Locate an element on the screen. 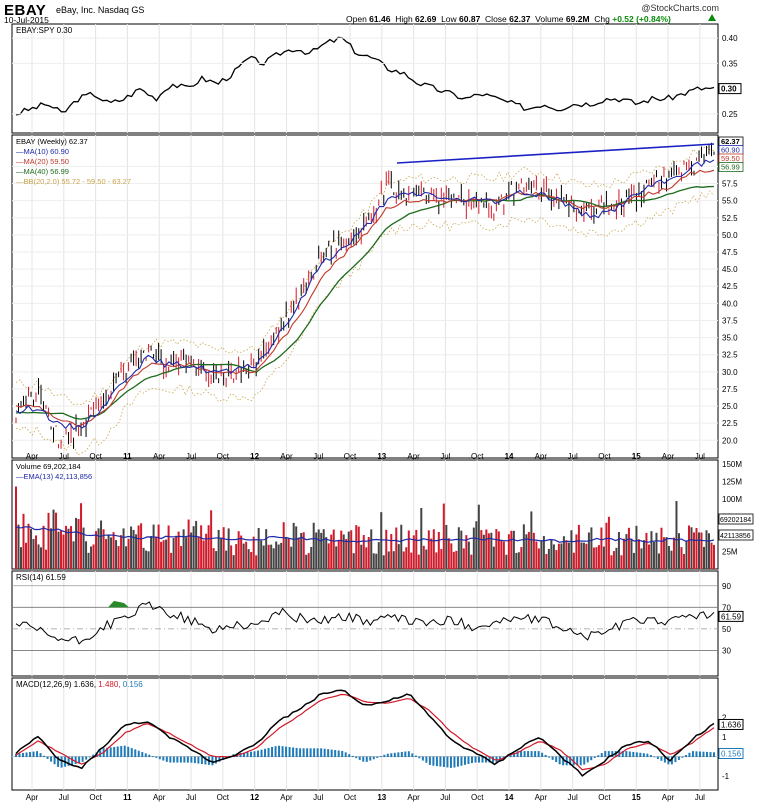 This screenshot has height=802, width=759. x-tick-label: Oct is located at coordinates (477, 456).